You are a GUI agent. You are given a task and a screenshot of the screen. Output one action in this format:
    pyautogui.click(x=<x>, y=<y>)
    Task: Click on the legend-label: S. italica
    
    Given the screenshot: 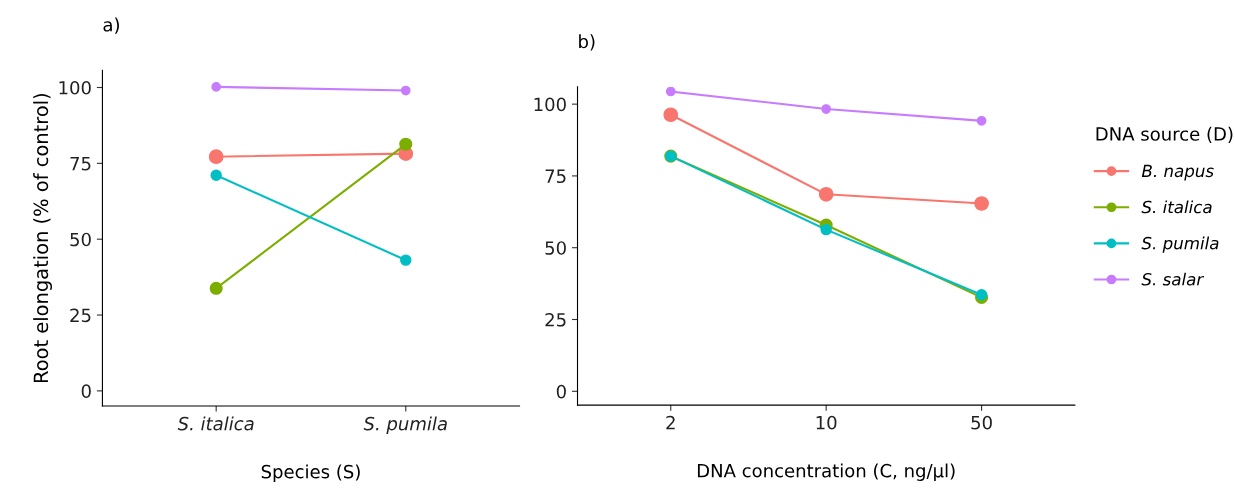 What is the action you would take?
    pyautogui.click(x=1176, y=207)
    